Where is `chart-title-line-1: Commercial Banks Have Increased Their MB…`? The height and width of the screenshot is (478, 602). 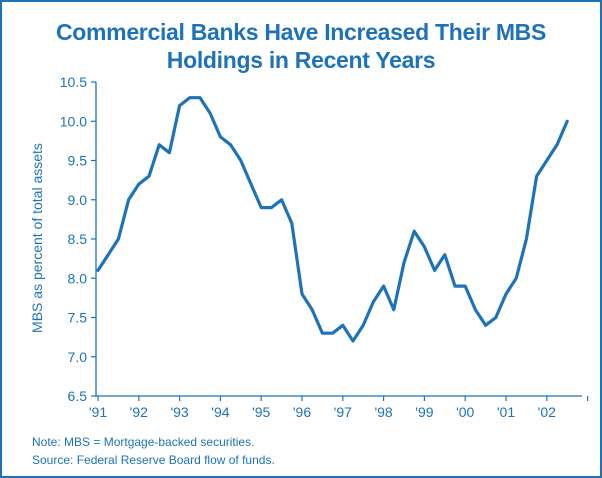
chart-title-line-1: Commercial Banks Have Increased Their MB… is located at coordinates (301, 32).